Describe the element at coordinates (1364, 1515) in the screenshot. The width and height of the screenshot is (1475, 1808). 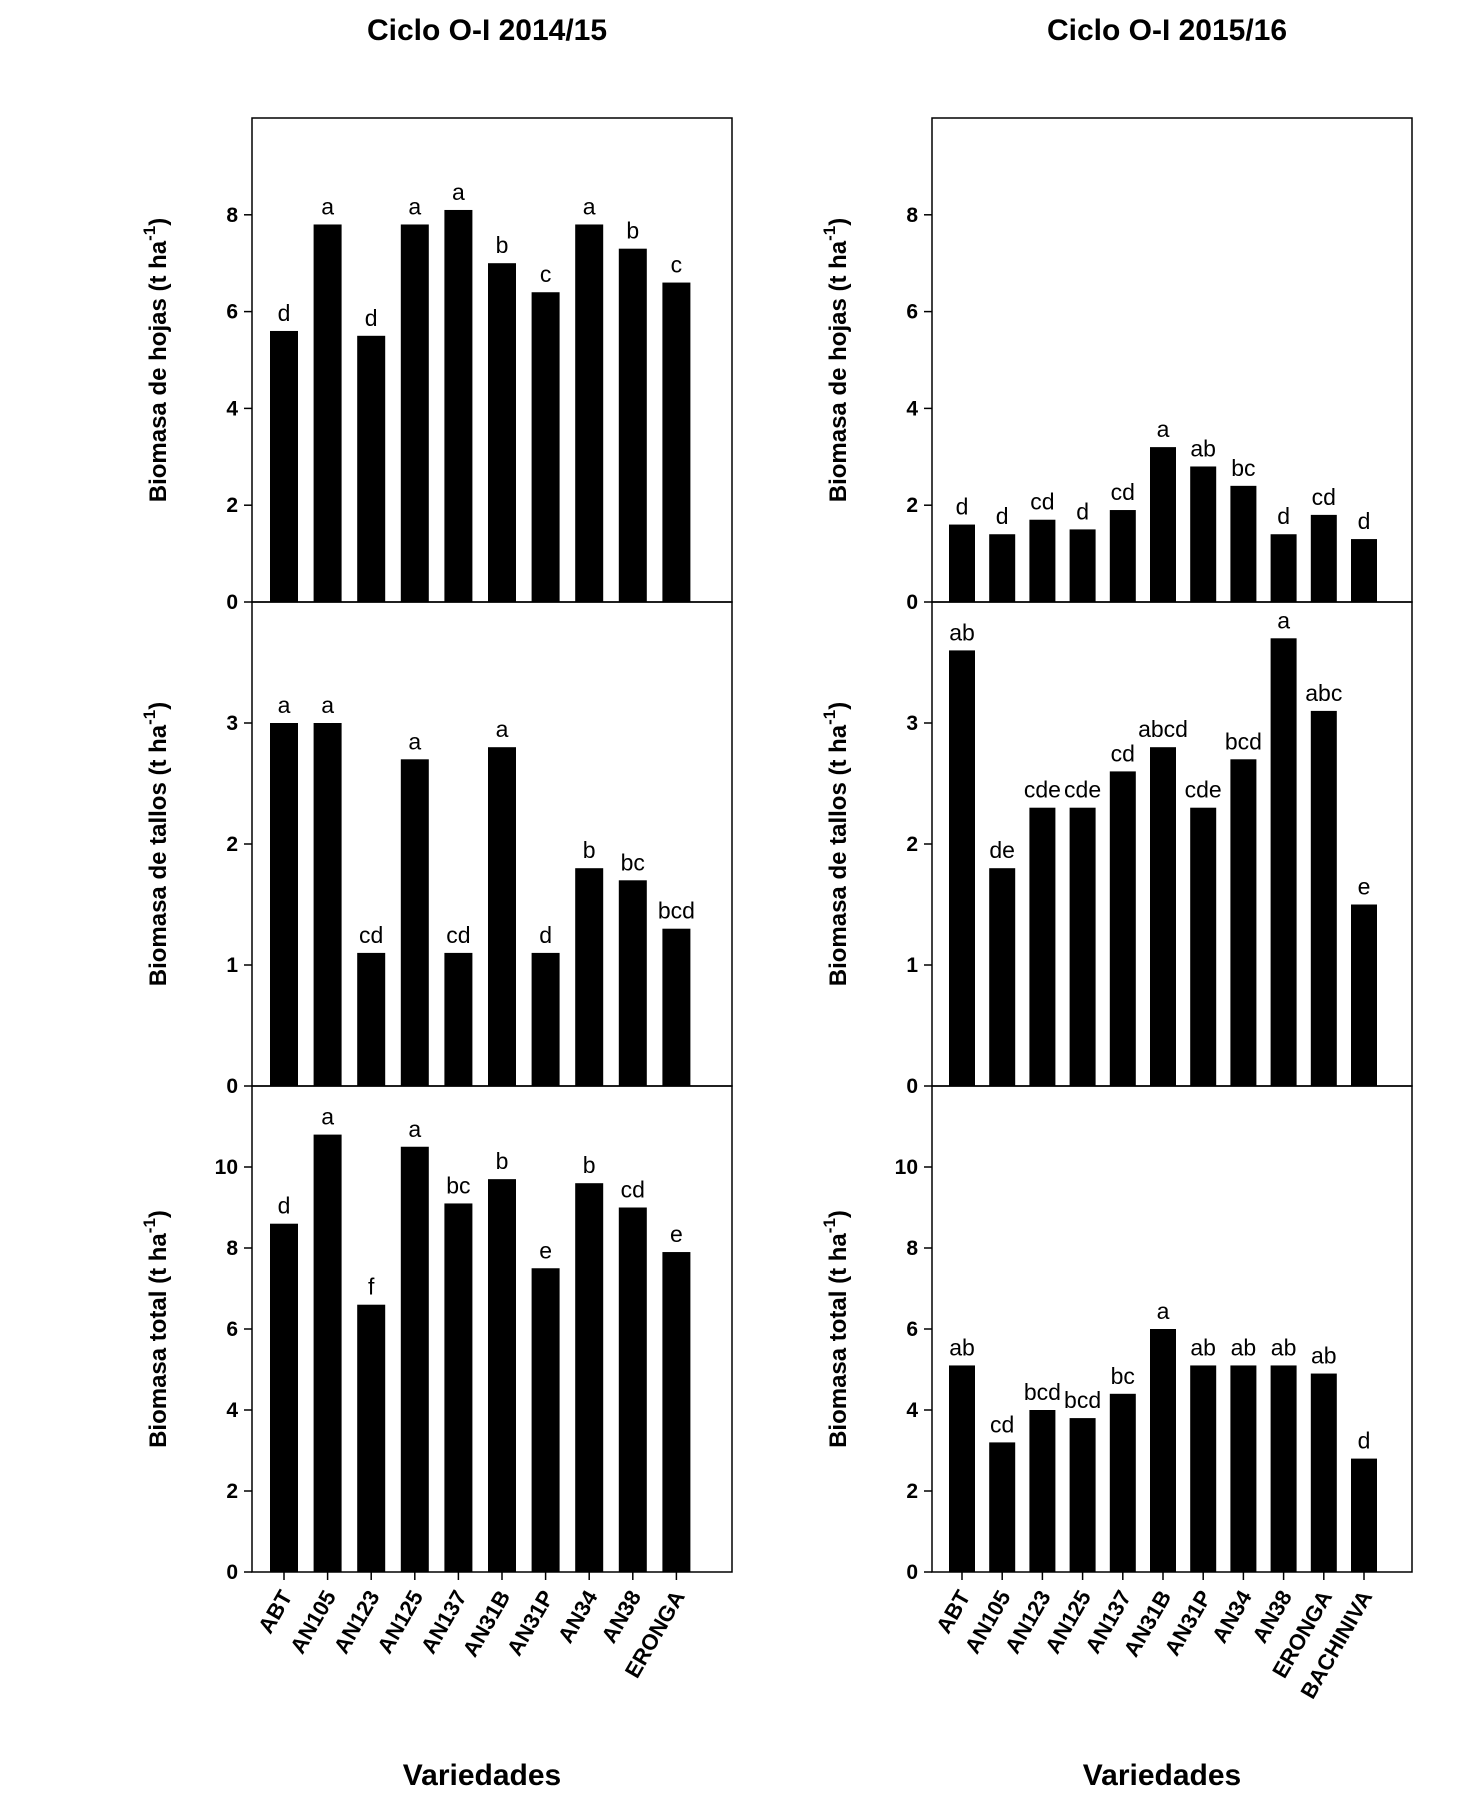
I see `bar-bachiniva` at that location.